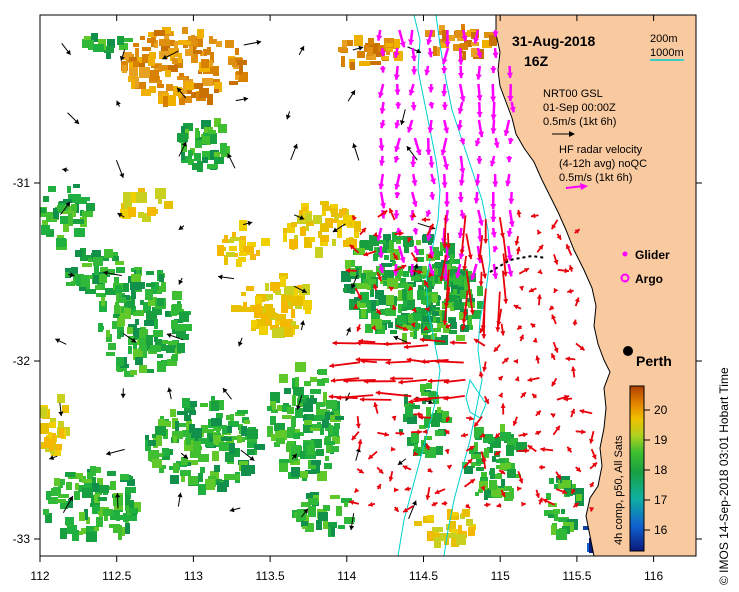 The height and width of the screenshot is (592, 739). I want to click on radar-line2: (4-12h avg) noQC, so click(603, 164).